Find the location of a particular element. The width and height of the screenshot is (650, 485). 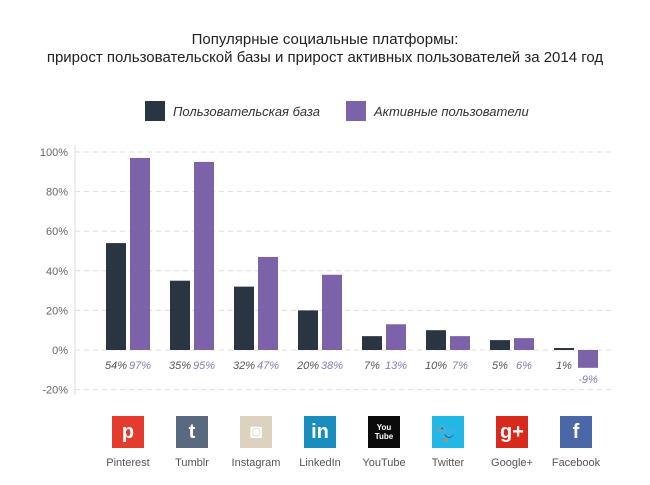

bar-linkedin-active-users is located at coordinates (332, 312).